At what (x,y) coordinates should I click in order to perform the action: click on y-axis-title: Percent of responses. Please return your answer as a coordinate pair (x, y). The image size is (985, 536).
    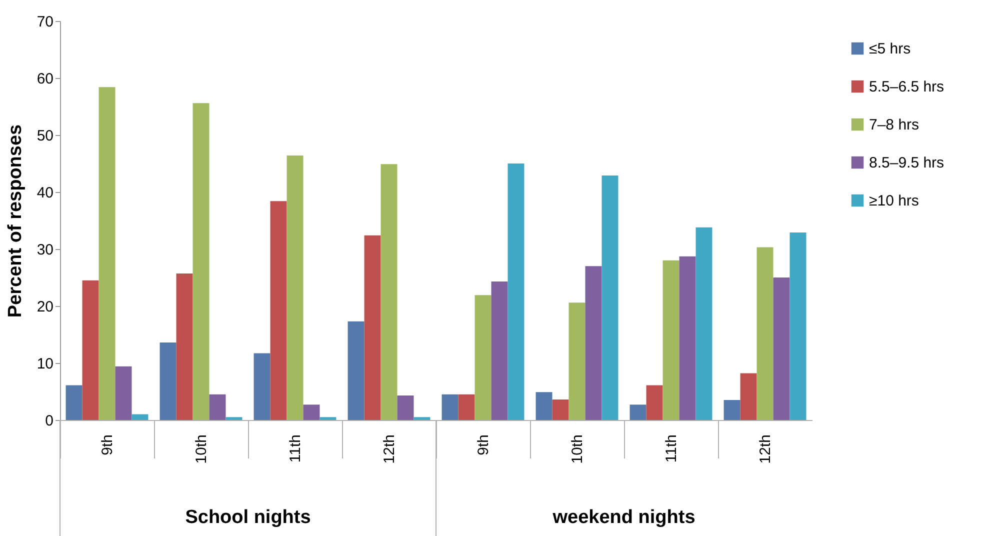
    Looking at the image, I should click on (15, 221).